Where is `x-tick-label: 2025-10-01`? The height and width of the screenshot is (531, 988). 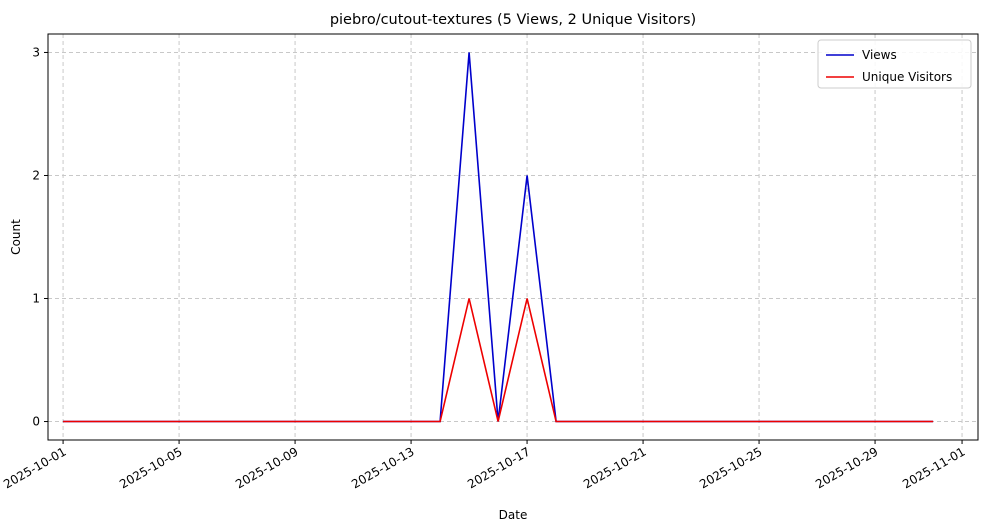 x-tick-label: 2025-10-01 is located at coordinates (34, 467).